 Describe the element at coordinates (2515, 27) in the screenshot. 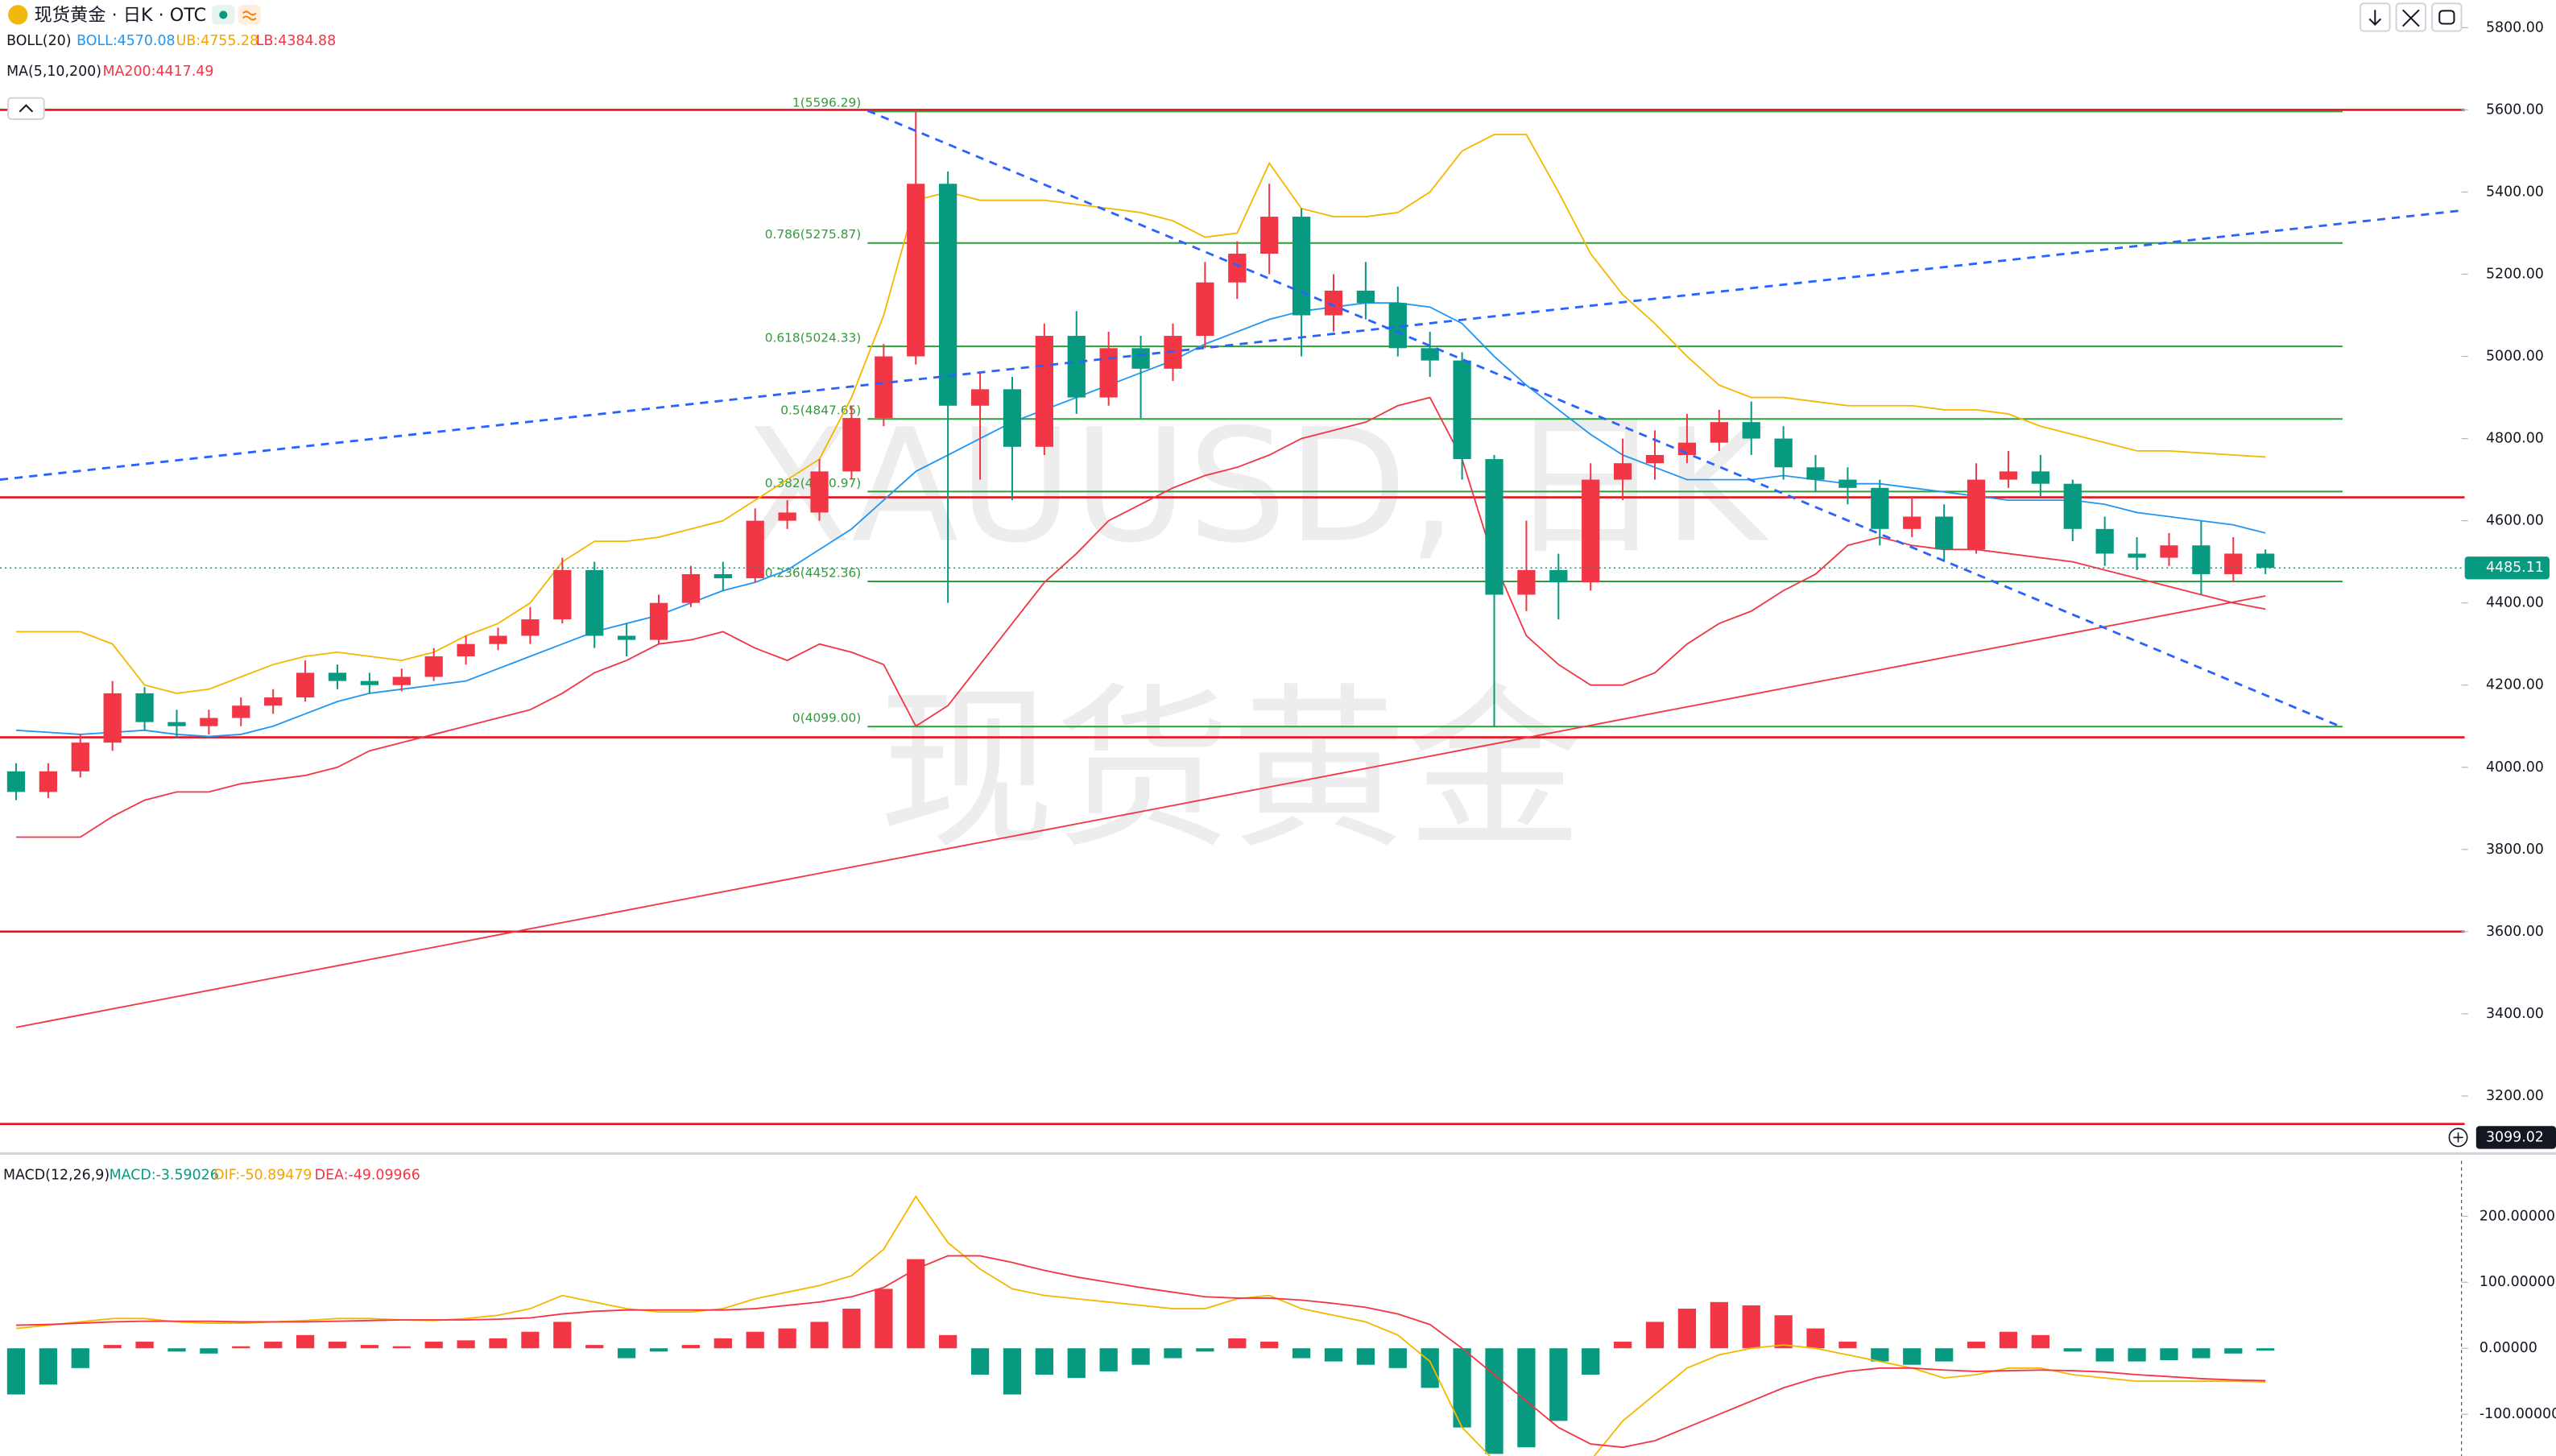

I see `y-tick-label: 5800.00` at that location.